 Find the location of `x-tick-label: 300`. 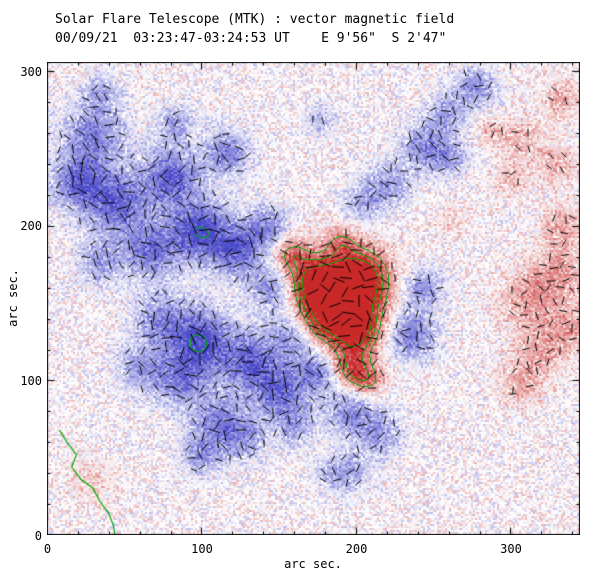

x-tick-label: 300 is located at coordinates (511, 549).